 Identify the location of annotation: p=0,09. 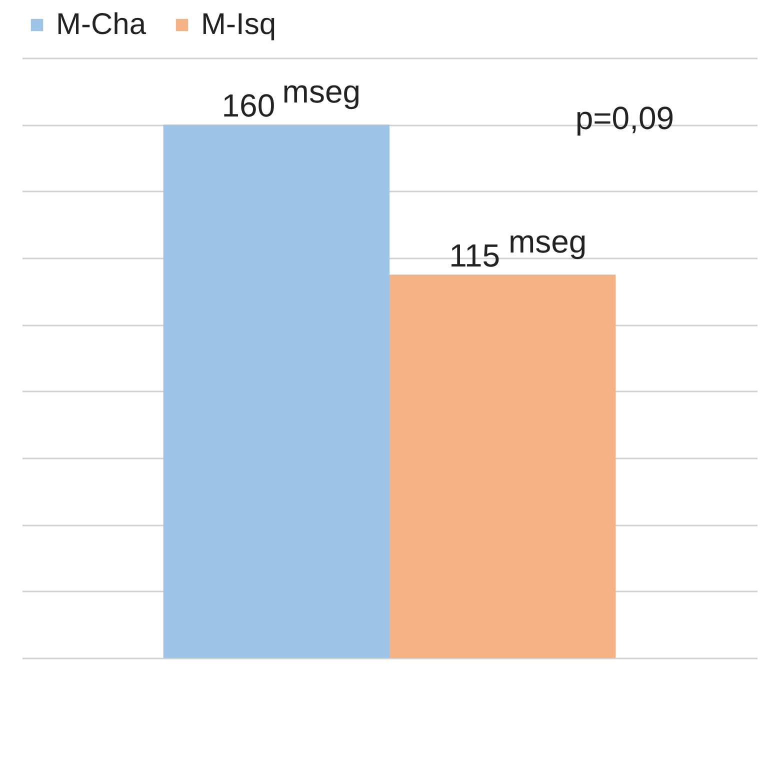
(624, 118).